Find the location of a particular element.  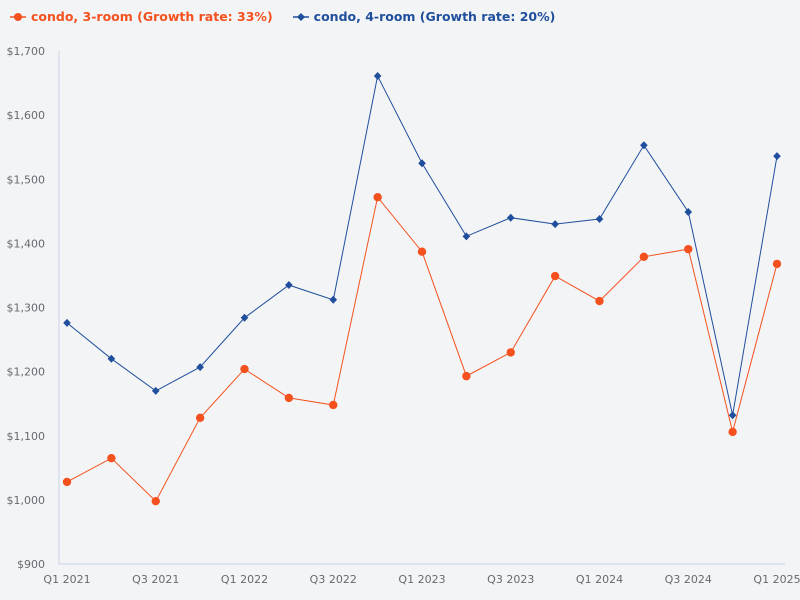

x-tick-label: Q3 2024 is located at coordinates (688, 579).